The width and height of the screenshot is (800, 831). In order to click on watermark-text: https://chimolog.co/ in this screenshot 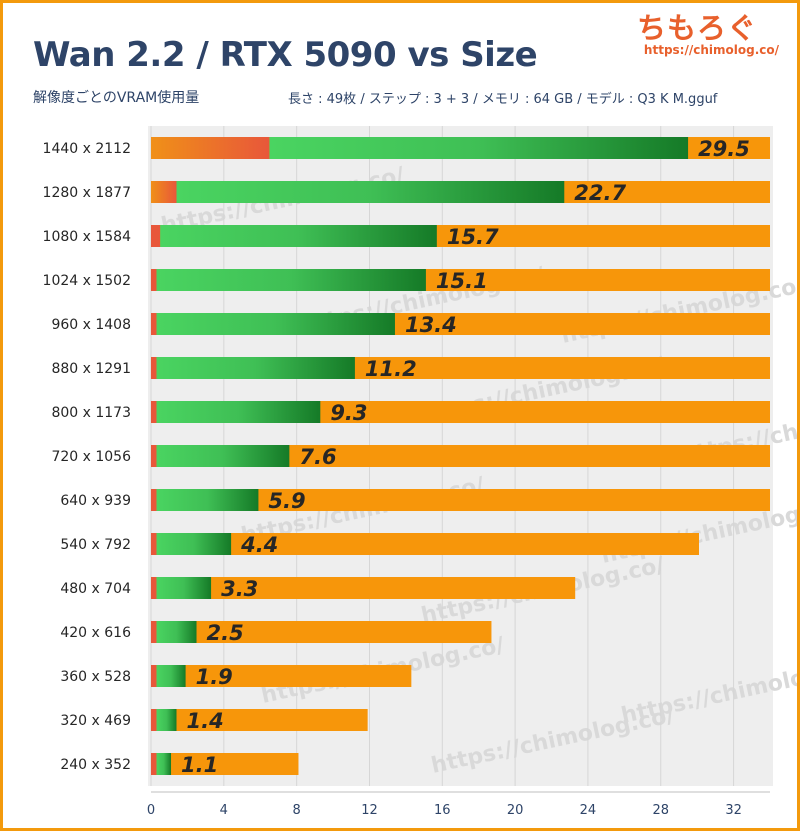, I will do `click(708, 691)`.